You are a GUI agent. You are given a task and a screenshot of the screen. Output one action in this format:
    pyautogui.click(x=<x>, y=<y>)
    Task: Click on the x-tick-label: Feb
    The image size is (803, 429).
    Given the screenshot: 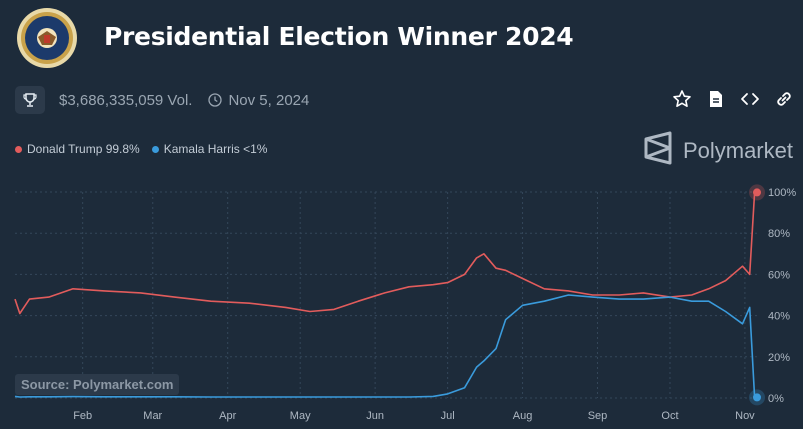 What is the action you would take?
    pyautogui.click(x=82, y=416)
    